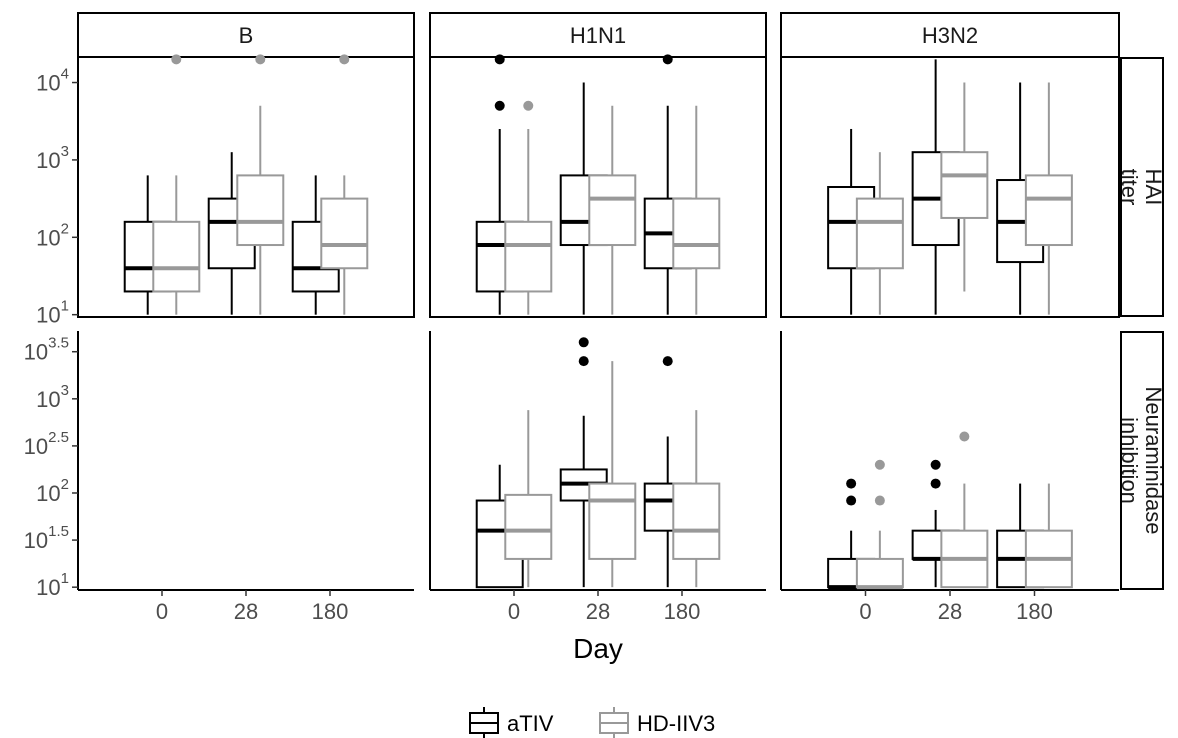  I want to click on y-tick-label: 103.5, so click(46, 350).